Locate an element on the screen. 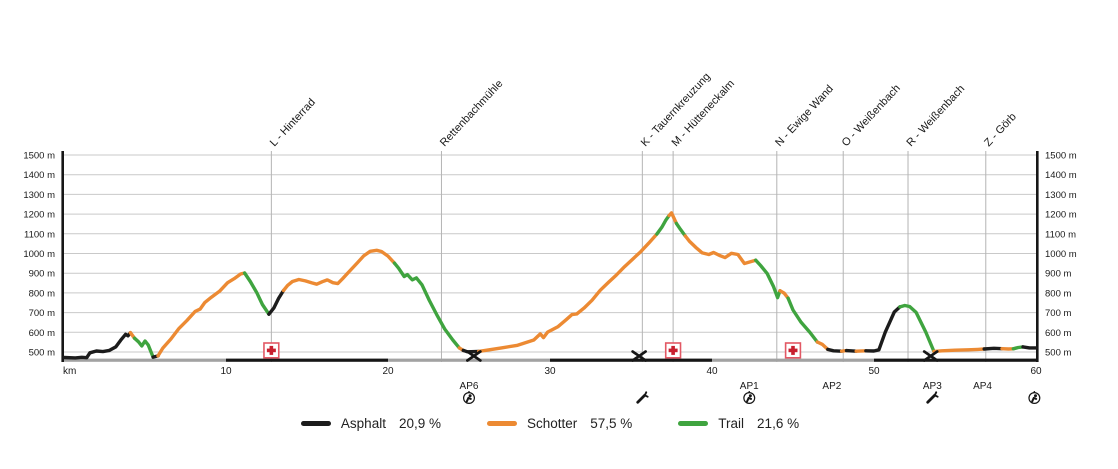 Image resolution: width=1118 pixels, height=469 pixels. legend-label: Asphalt is located at coordinates (363, 423).